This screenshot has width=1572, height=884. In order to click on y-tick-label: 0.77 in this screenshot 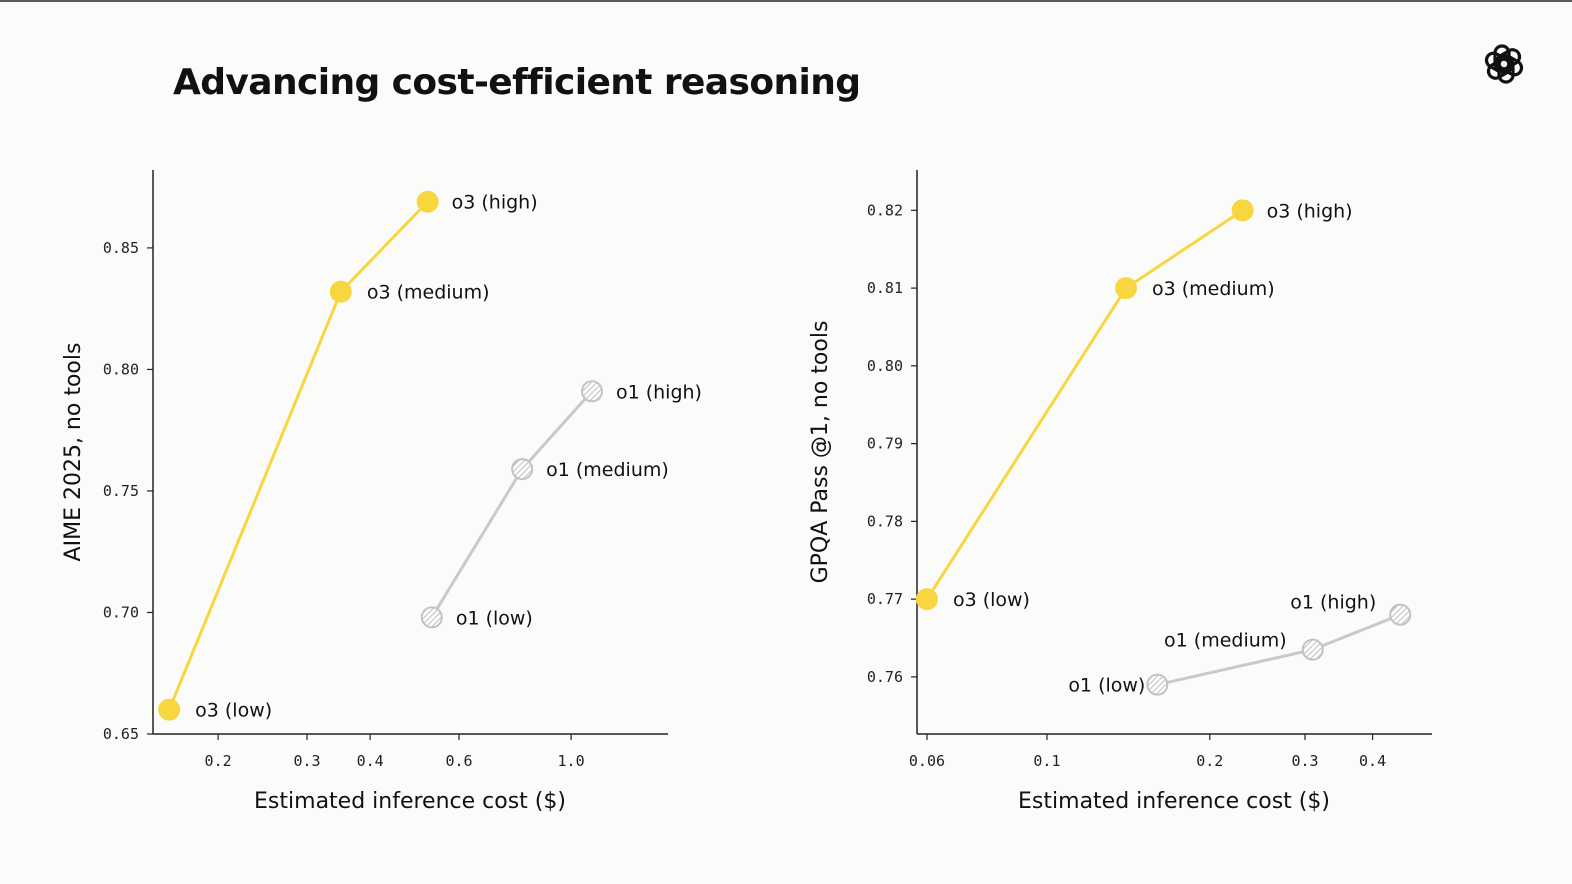, I will do `click(885, 599)`.